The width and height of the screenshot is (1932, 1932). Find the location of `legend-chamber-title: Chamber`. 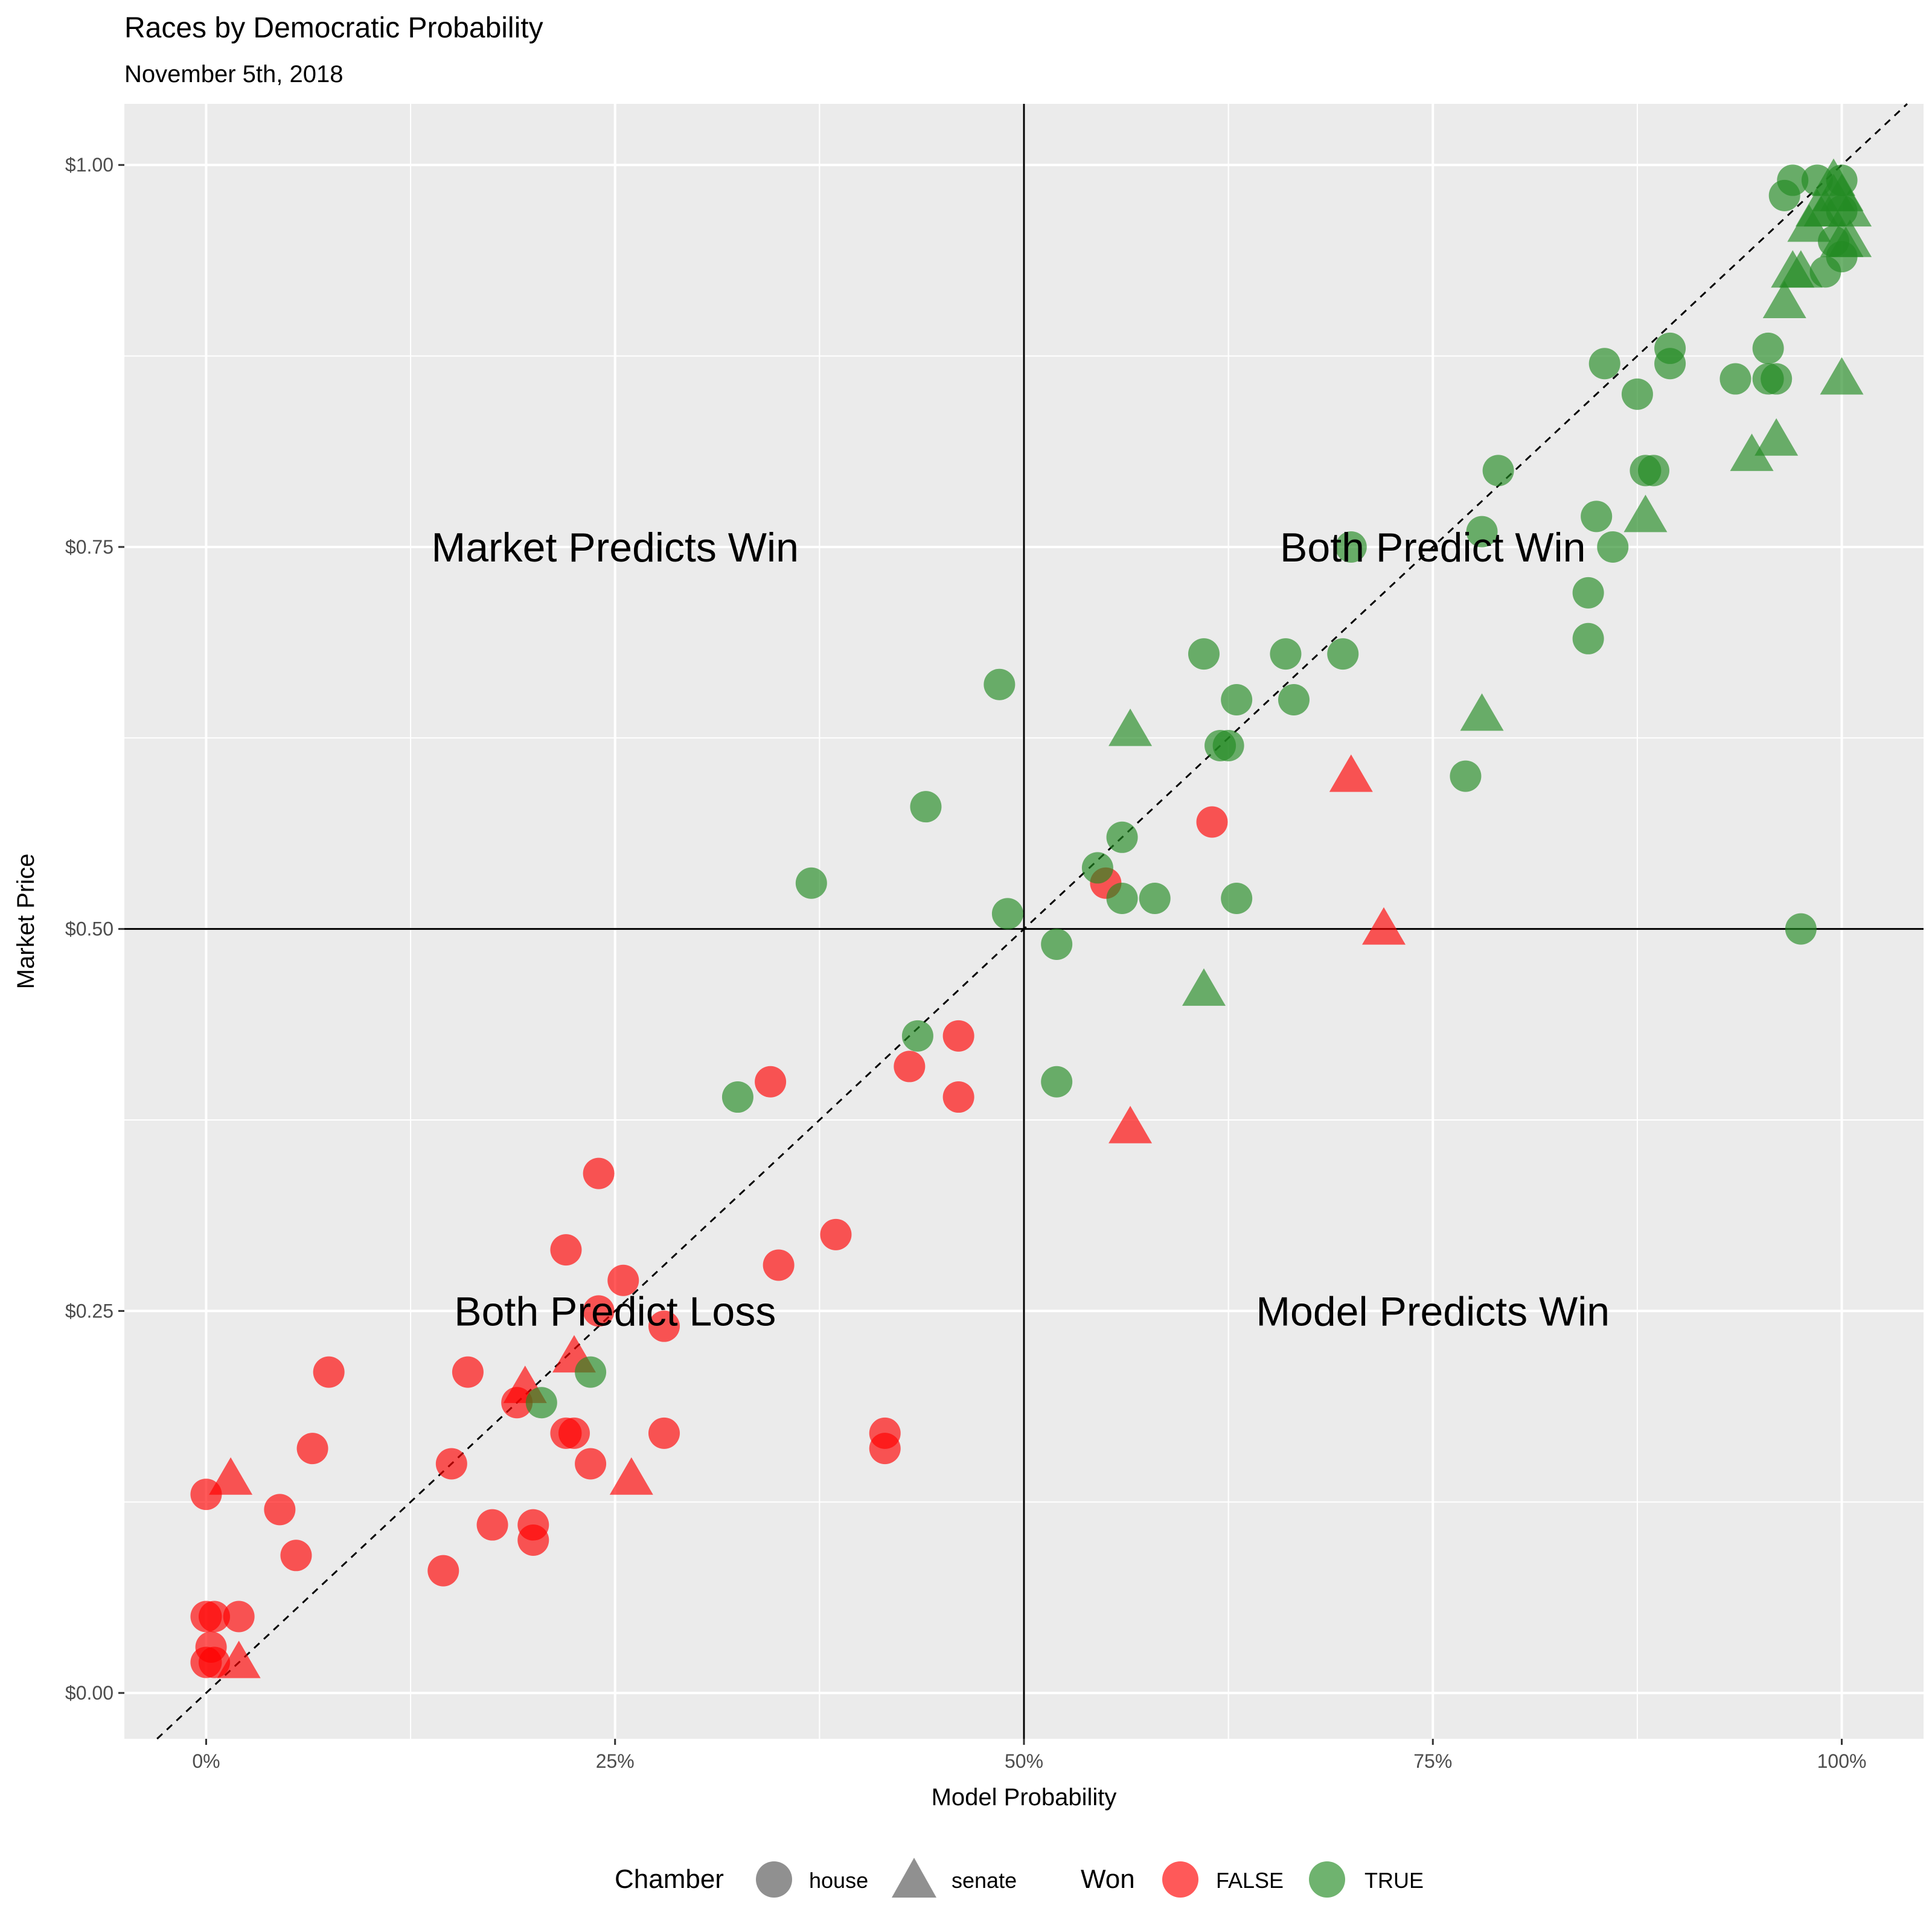

legend-chamber-title: Chamber is located at coordinates (670, 1879).